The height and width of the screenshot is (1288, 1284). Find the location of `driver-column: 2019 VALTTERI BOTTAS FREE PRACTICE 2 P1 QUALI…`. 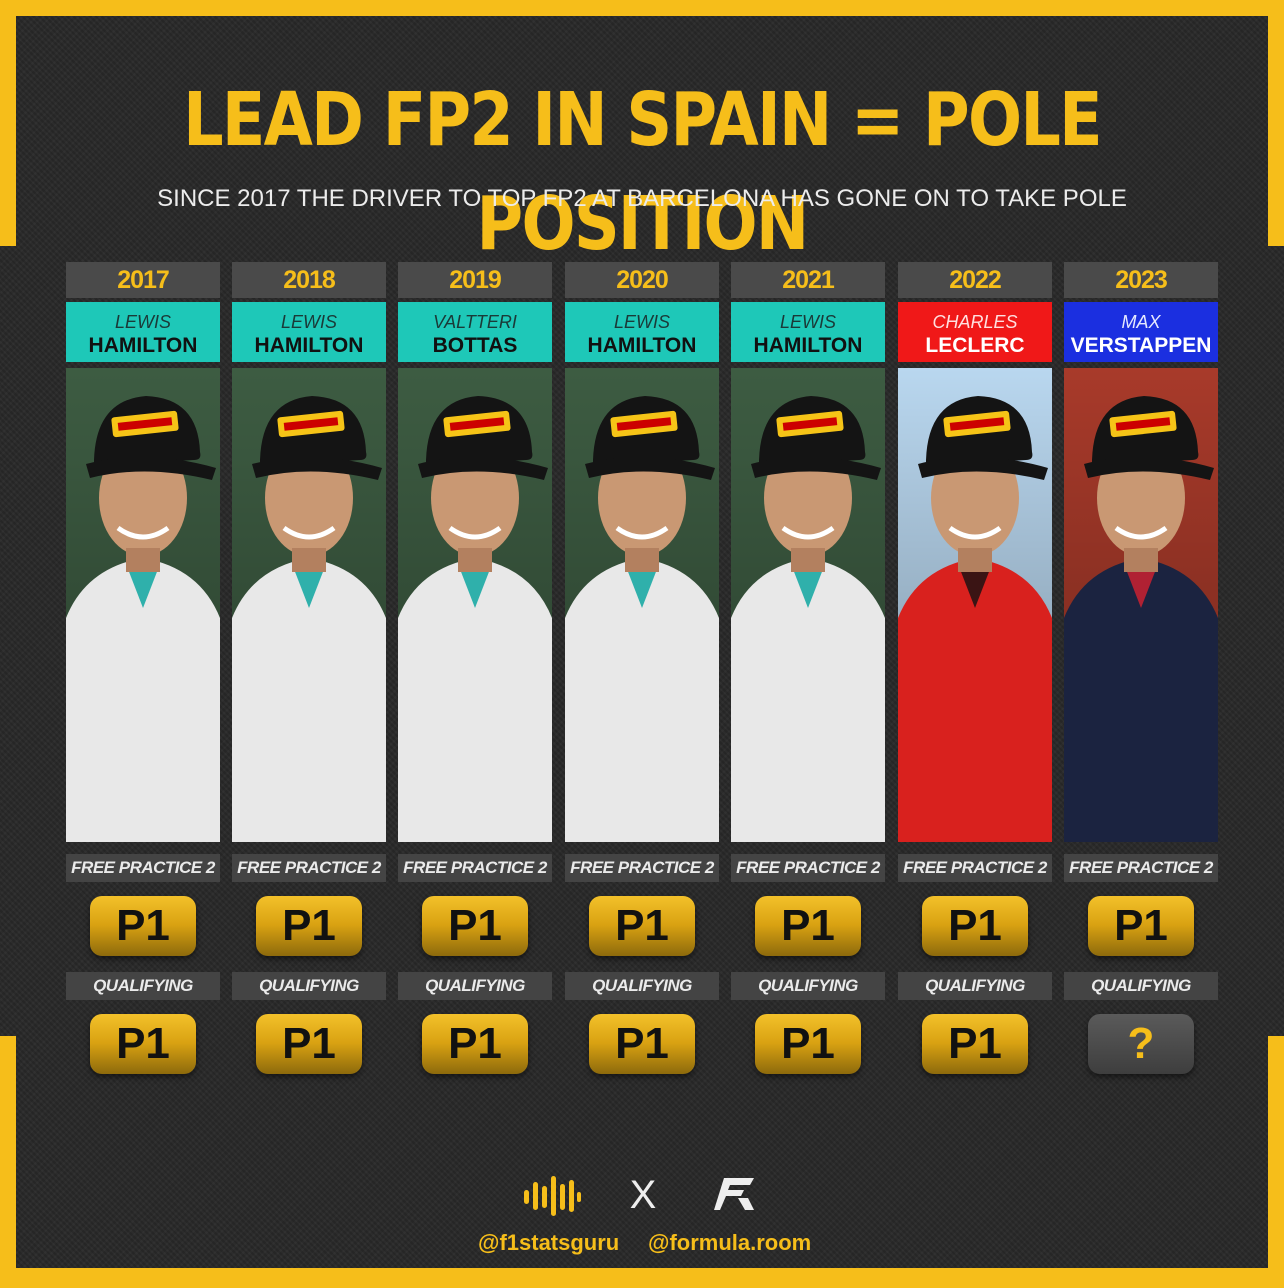

driver-column: 2019 VALTTERI BOTTAS FREE PRACTICE 2 P1 QUALI… is located at coordinates (475, 680).